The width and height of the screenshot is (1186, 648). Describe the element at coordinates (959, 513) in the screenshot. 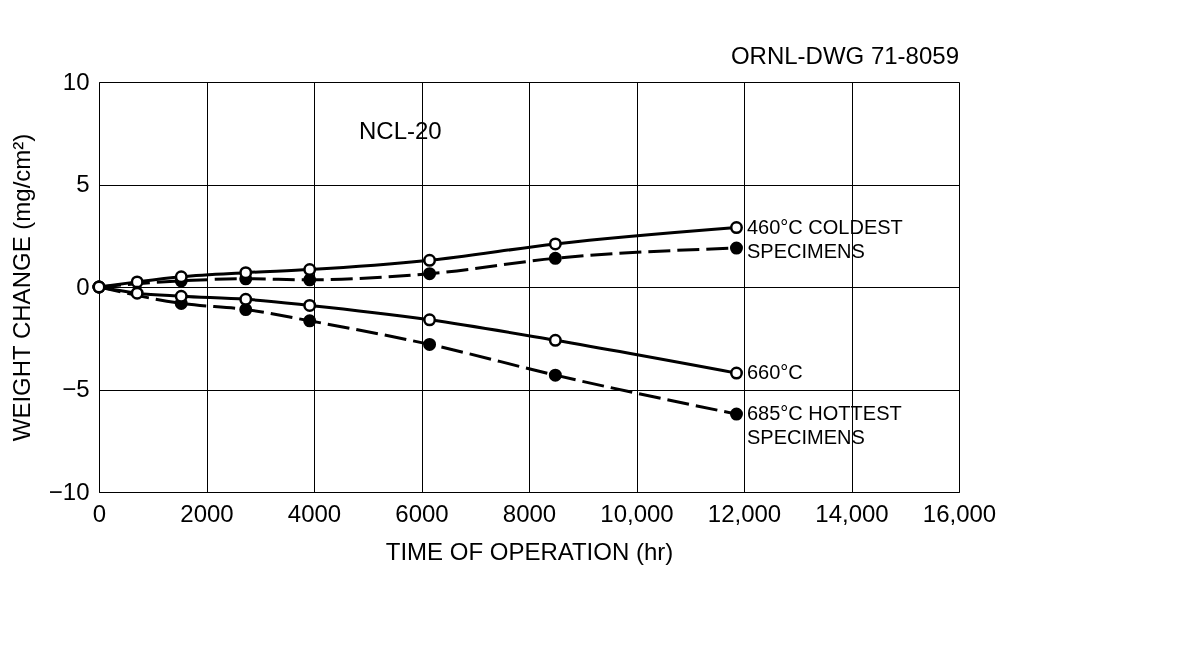

I see `x-tick-label: 16,000` at that location.